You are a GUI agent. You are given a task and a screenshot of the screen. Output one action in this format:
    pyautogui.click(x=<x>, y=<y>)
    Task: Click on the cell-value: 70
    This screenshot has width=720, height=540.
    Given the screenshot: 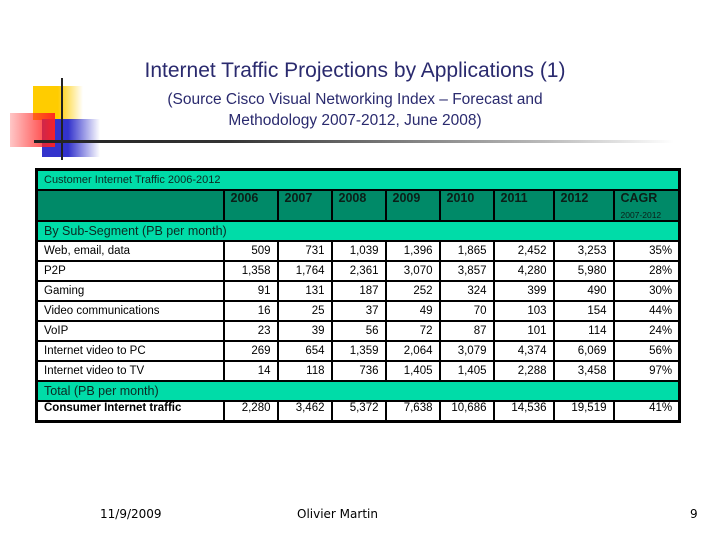 What is the action you would take?
    pyautogui.click(x=466, y=311)
    